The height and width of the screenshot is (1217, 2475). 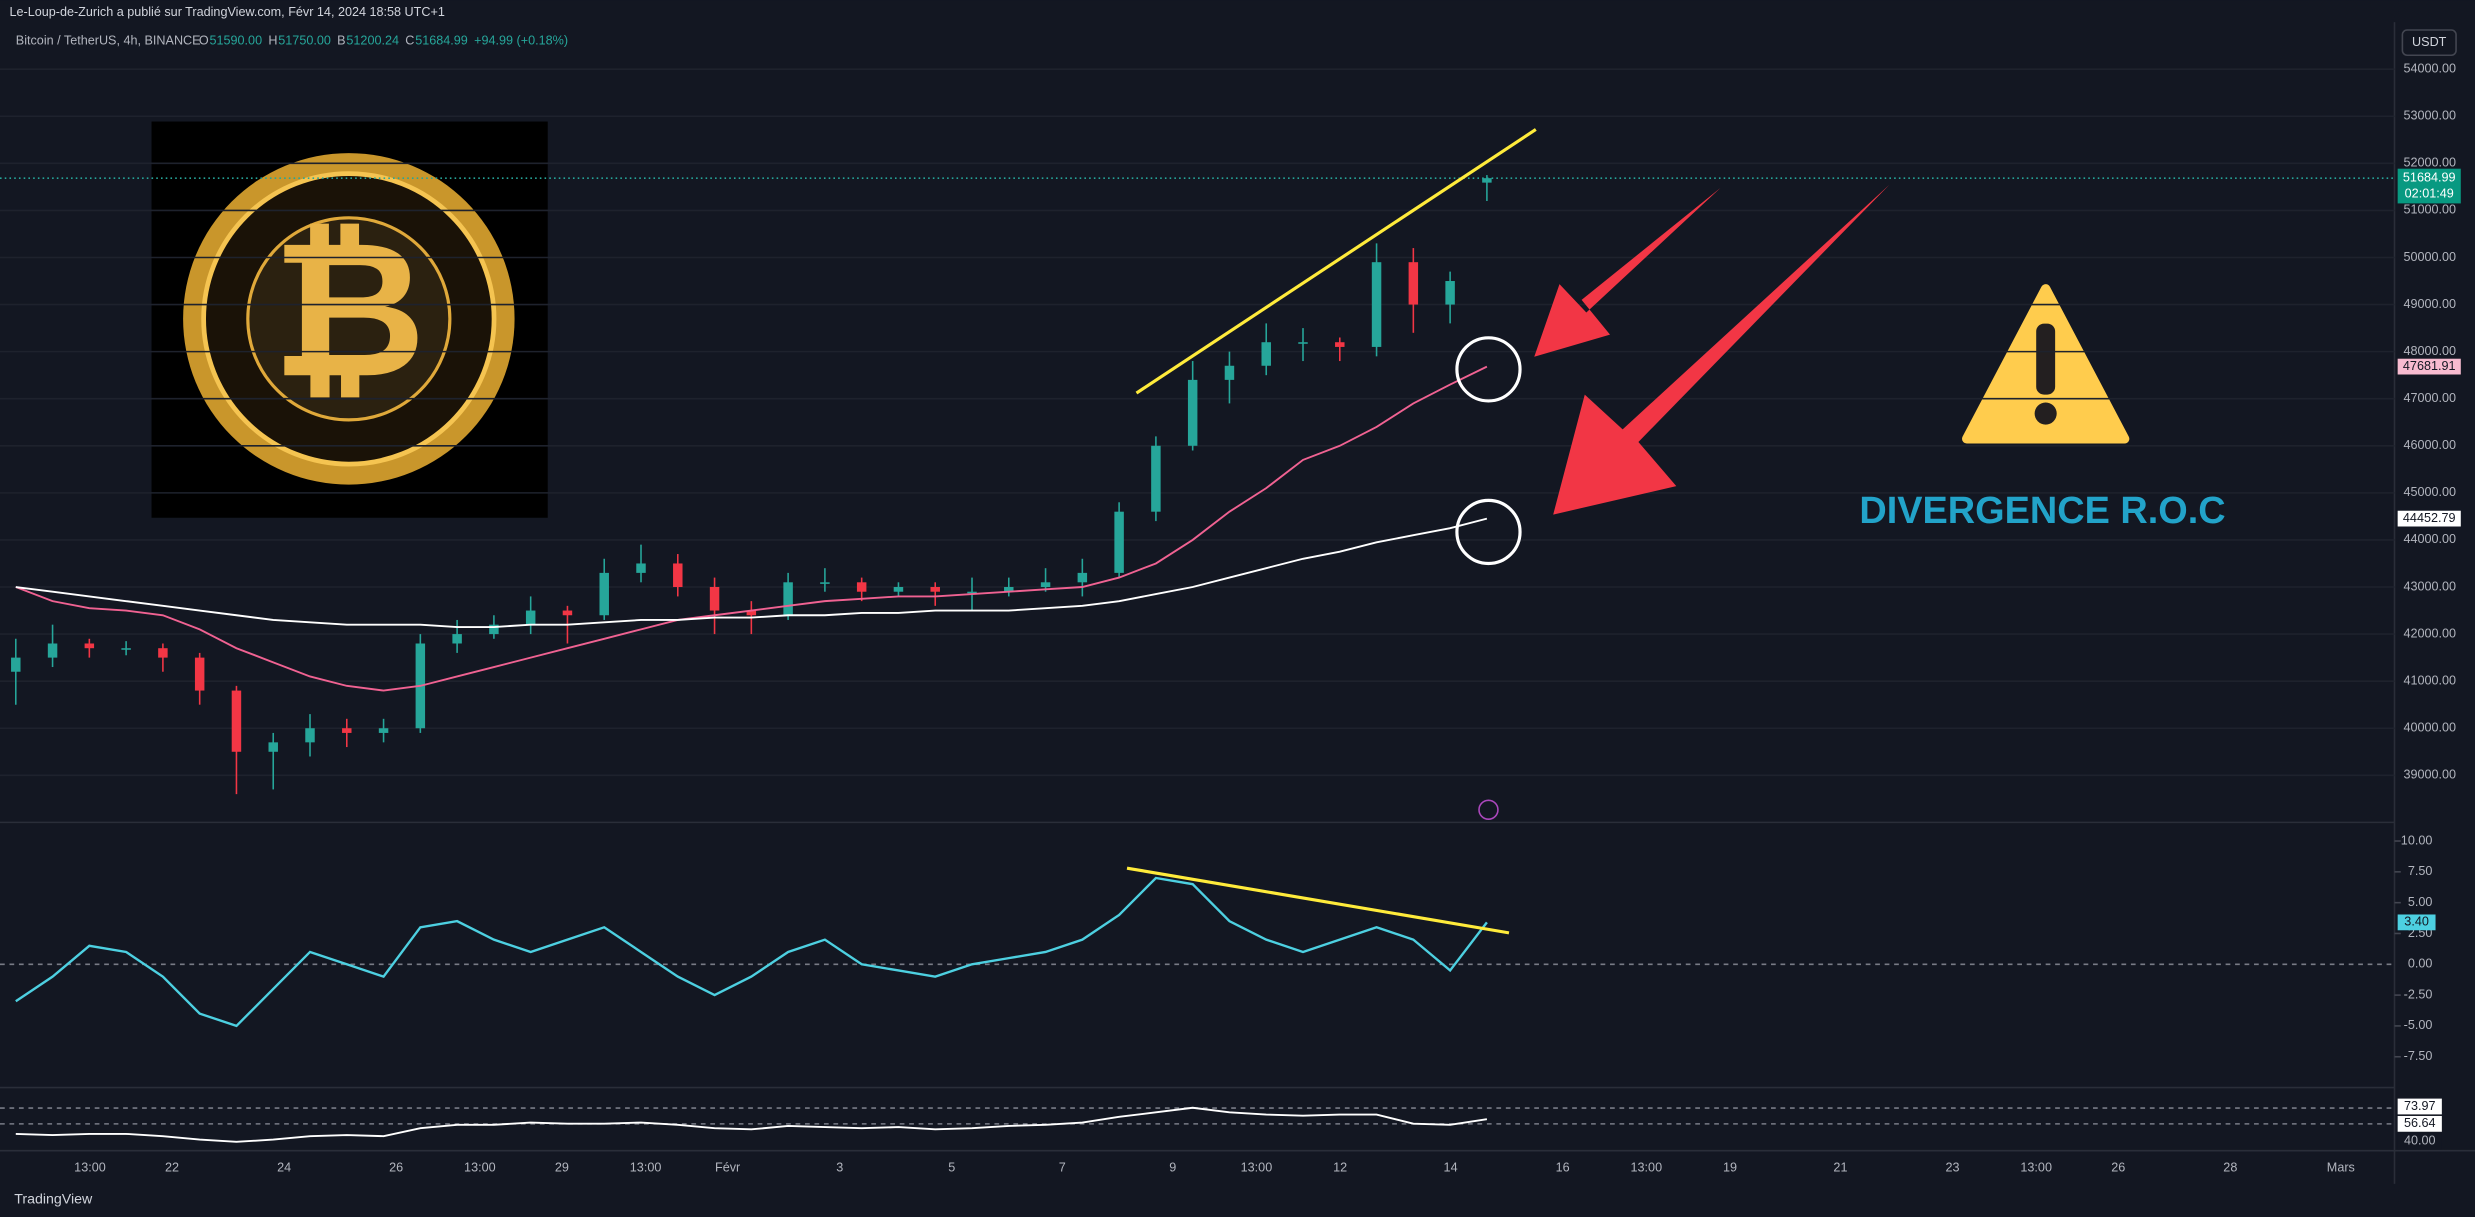 I want to click on y-tick-label: 40000.00, so click(x=2429, y=728).